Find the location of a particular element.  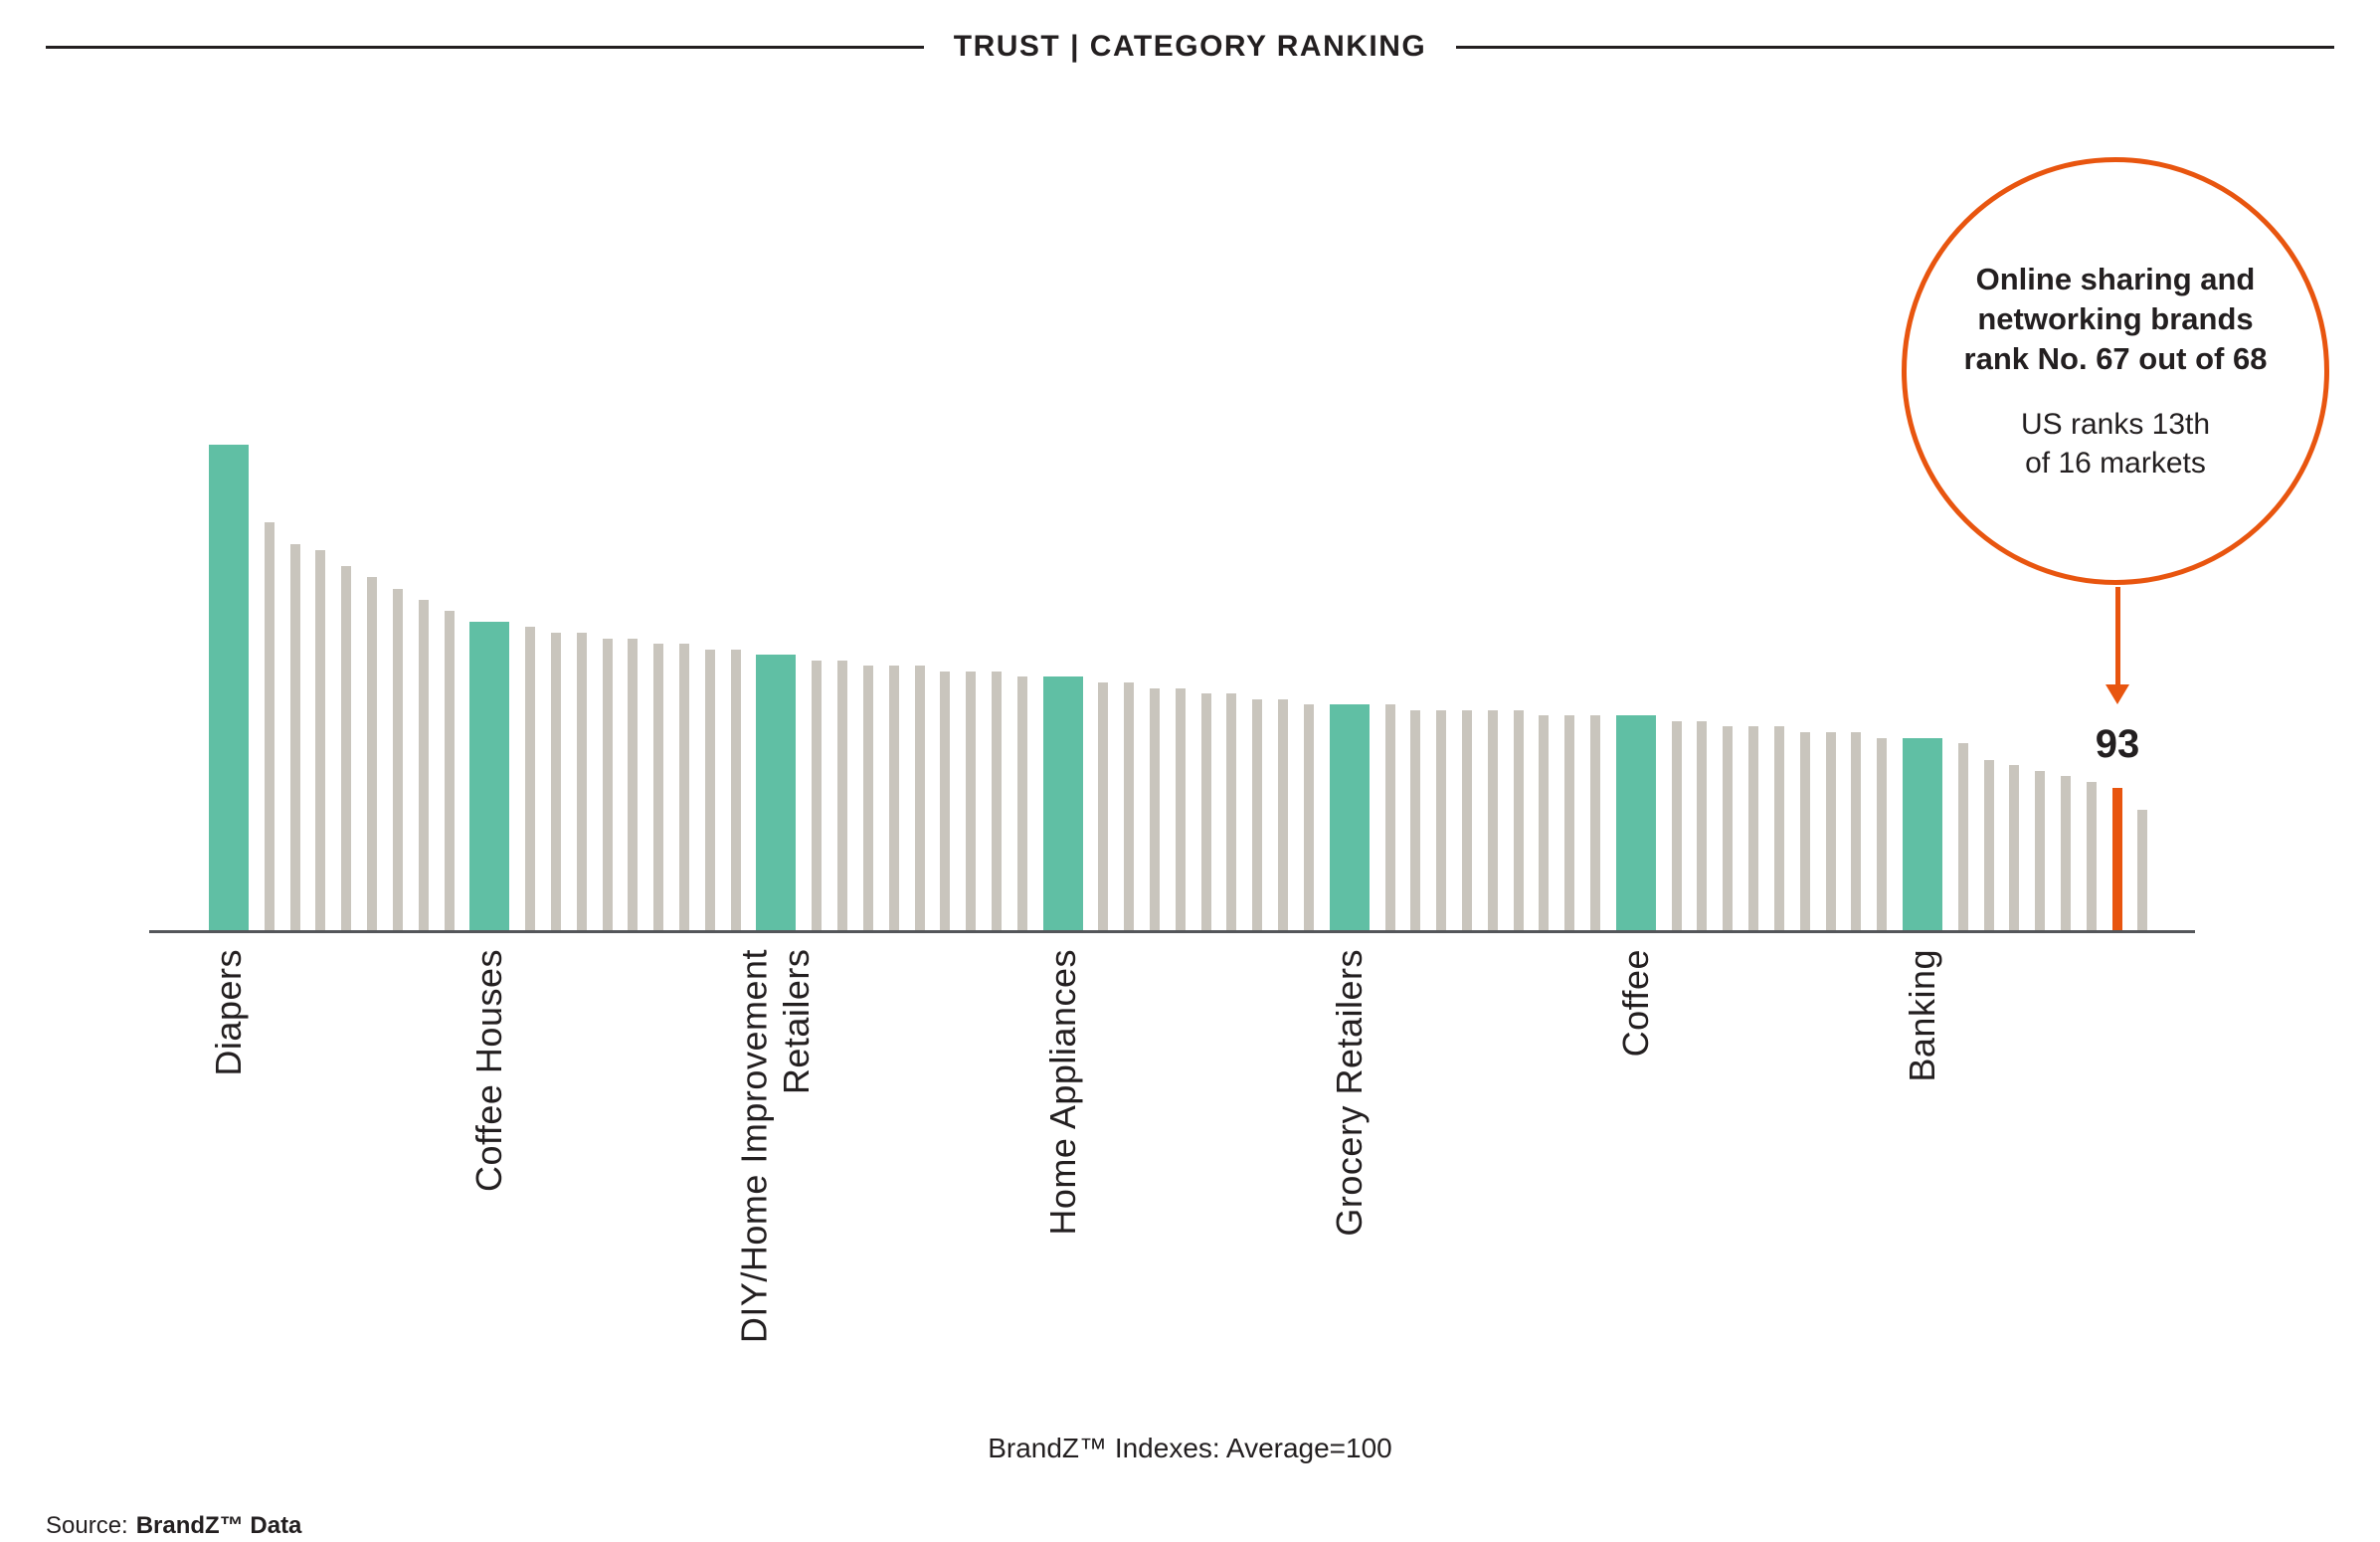

bar-highlight-orange is located at coordinates (2116, 859).